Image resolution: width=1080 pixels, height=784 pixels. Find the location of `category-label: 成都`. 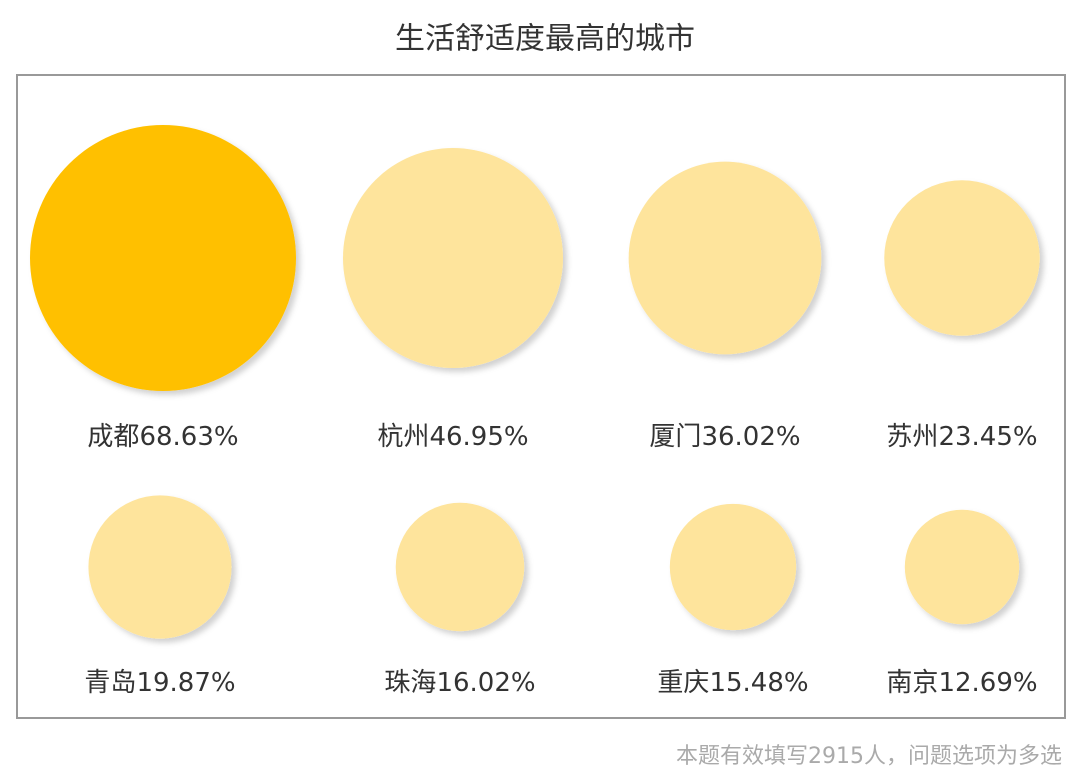

category-label: 成都 is located at coordinates (113, 437).